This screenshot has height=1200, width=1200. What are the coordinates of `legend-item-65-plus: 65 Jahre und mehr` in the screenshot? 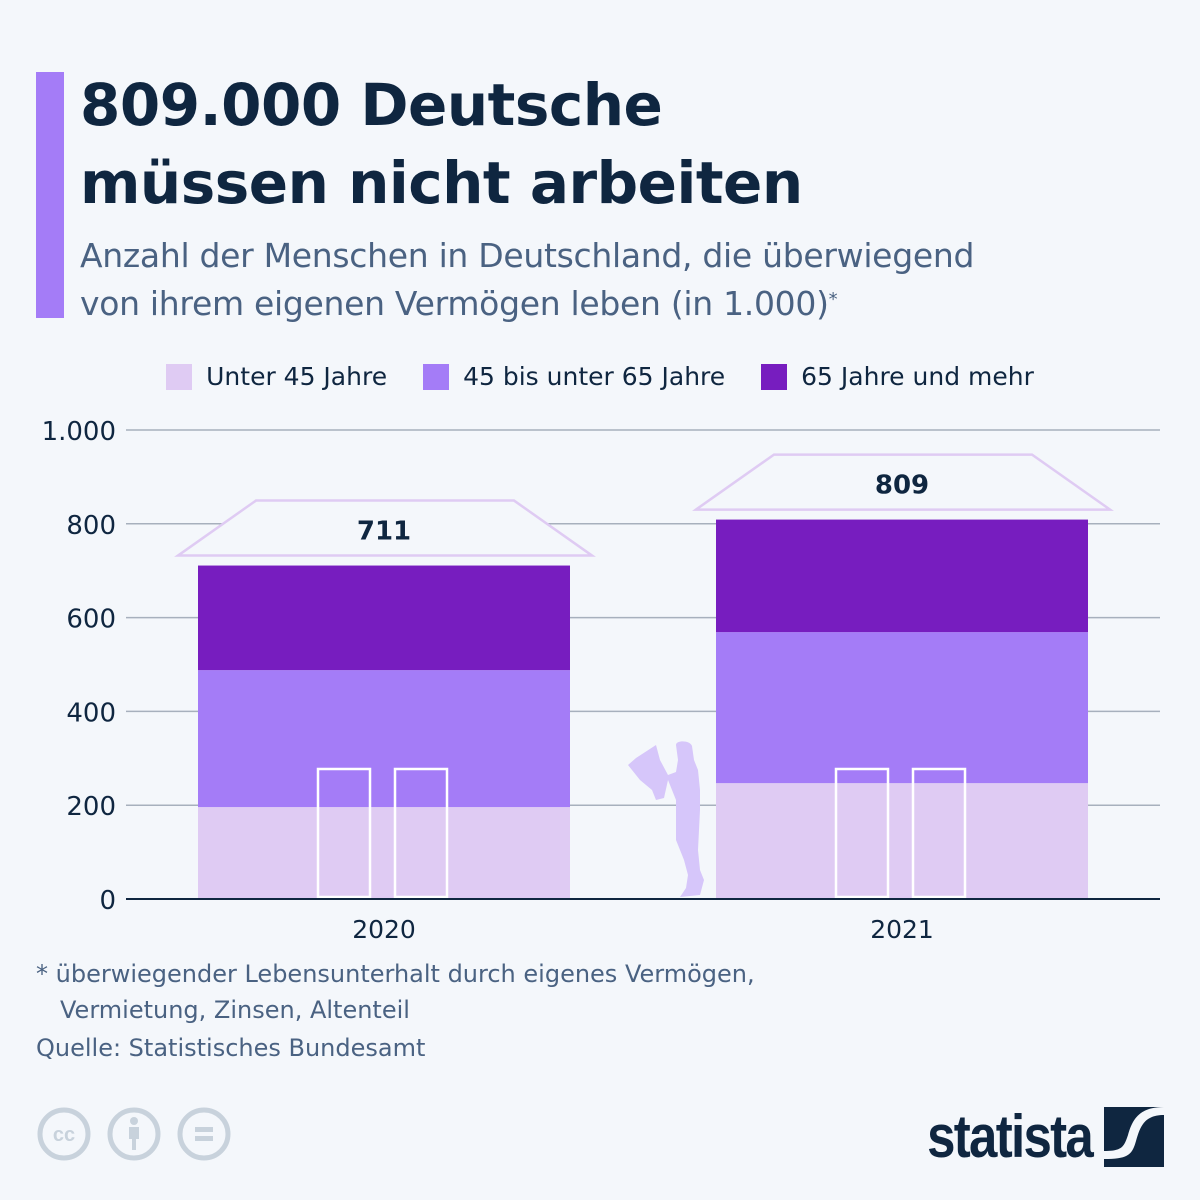 It's located at (897, 376).